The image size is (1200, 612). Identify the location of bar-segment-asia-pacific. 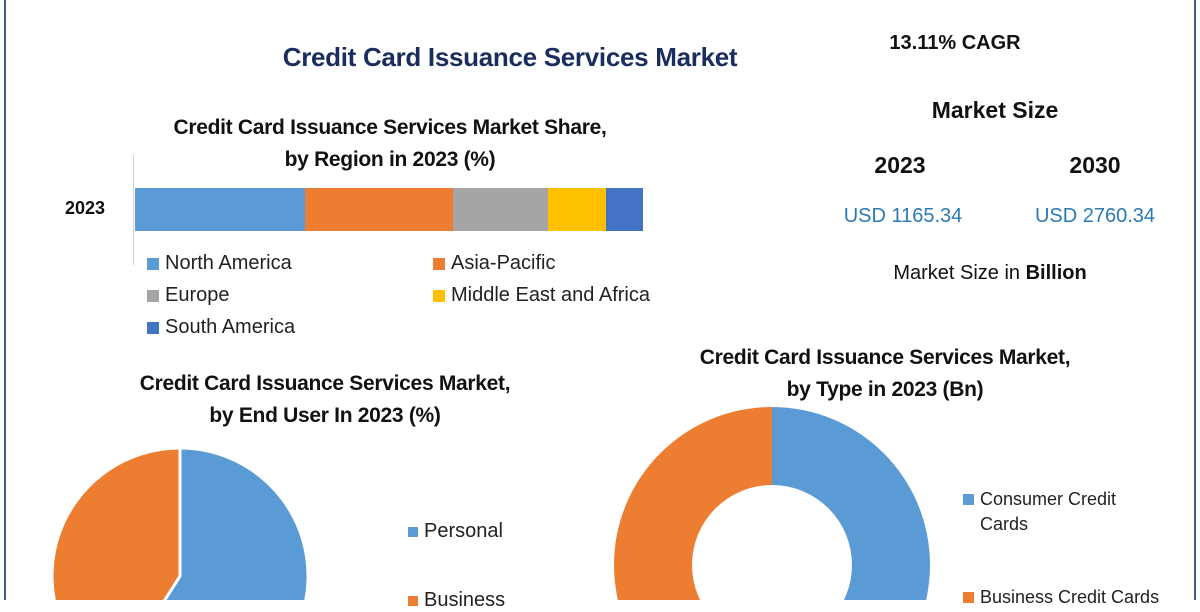
(379, 209).